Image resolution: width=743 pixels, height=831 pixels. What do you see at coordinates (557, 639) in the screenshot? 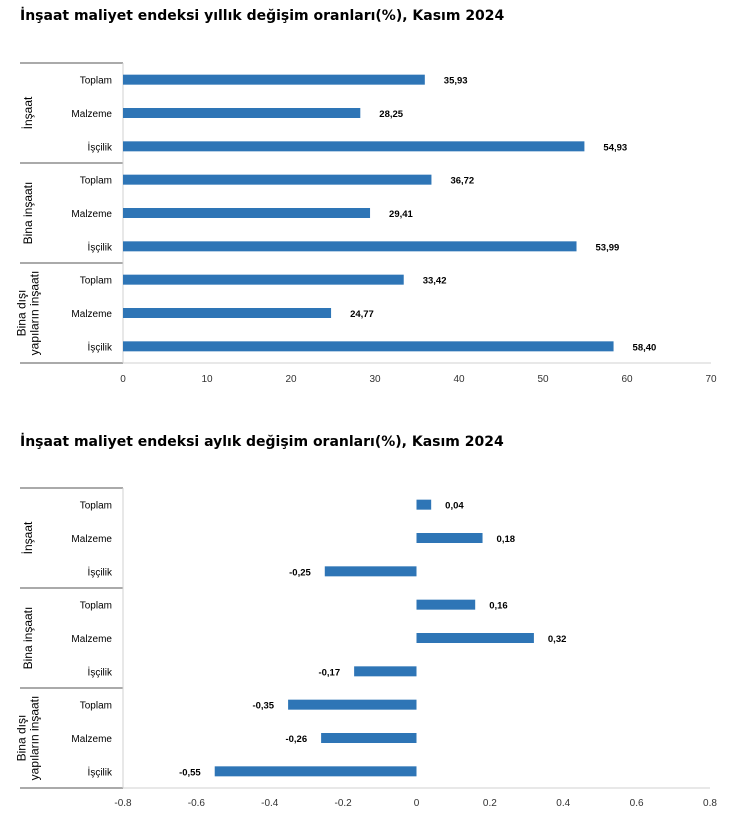
I see `data-label: 0,32` at bounding box center [557, 639].